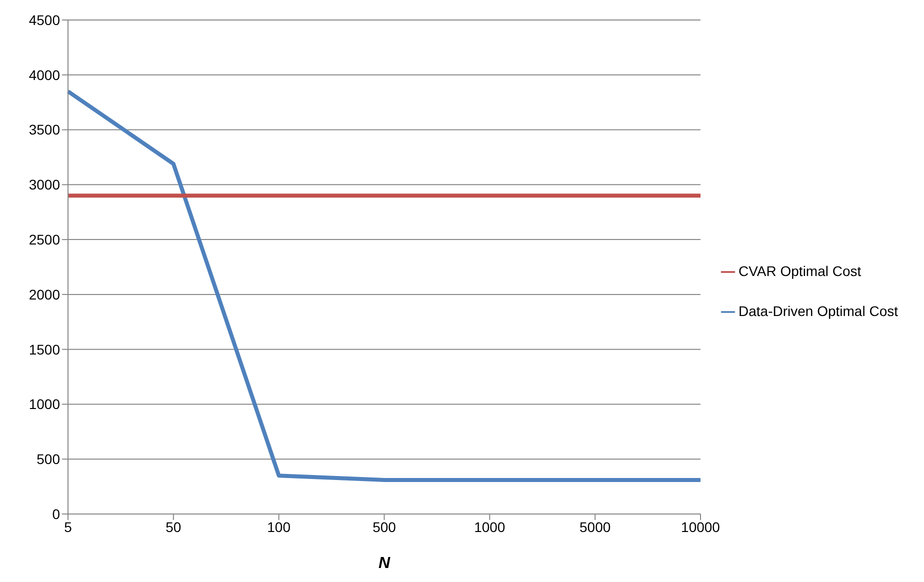 This screenshot has height=582, width=924. What do you see at coordinates (44, 20) in the screenshot?
I see `y-tick-label: 4500` at bounding box center [44, 20].